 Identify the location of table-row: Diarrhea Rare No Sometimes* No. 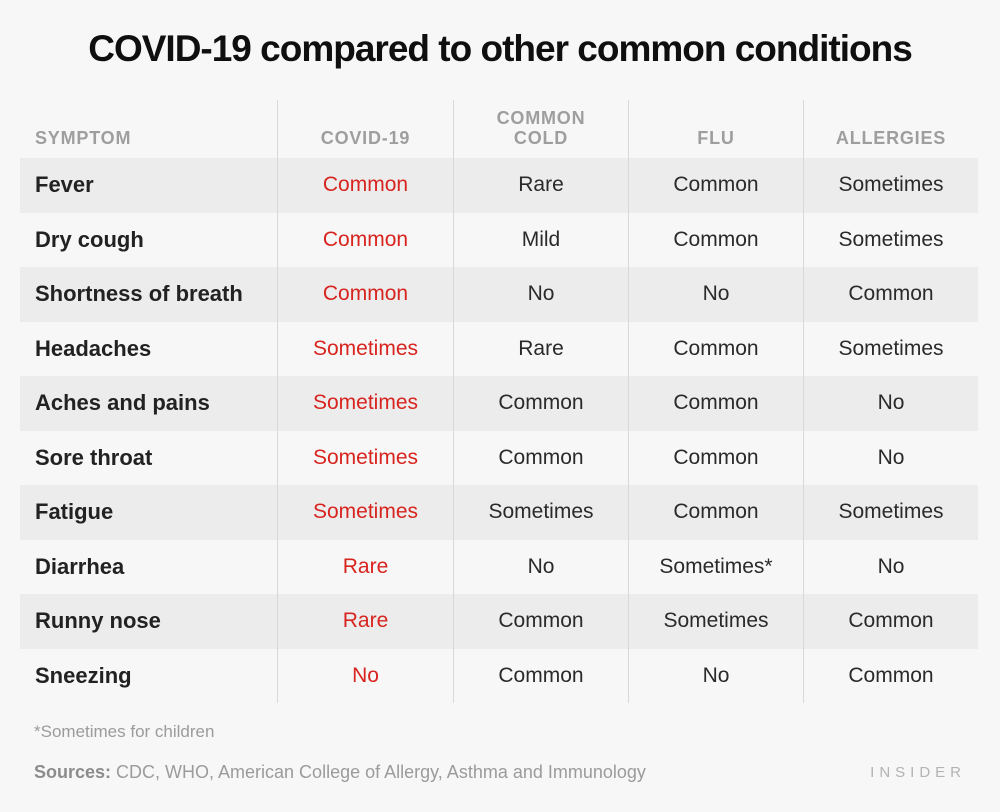
(499, 566).